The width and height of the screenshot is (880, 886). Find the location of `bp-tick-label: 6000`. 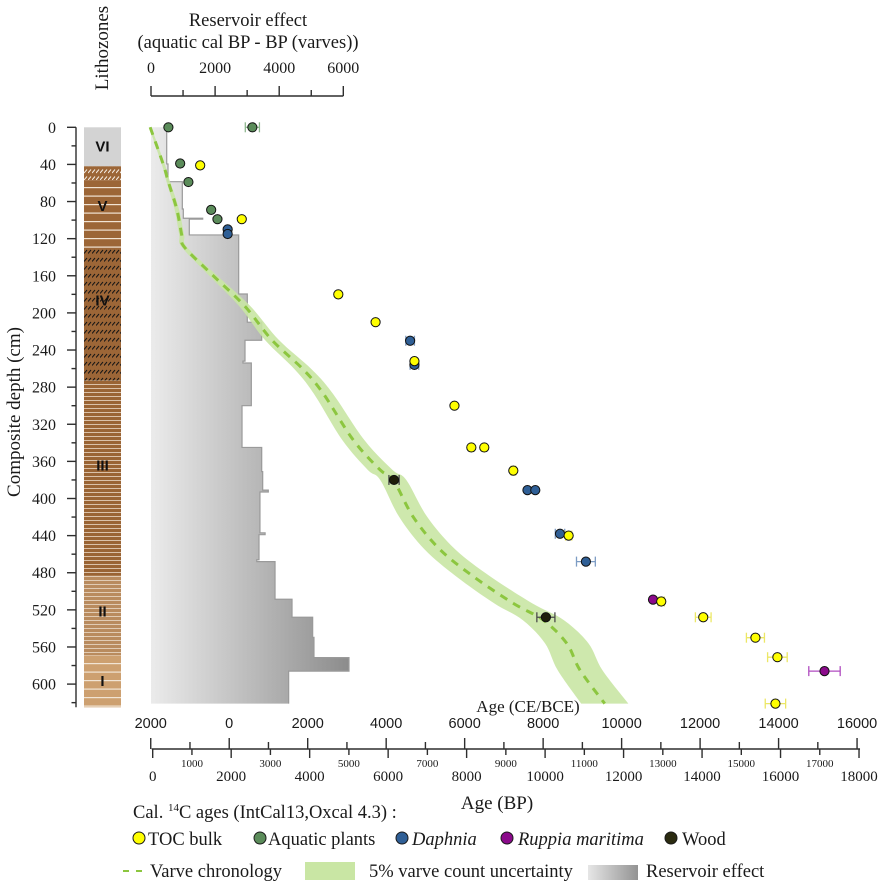

bp-tick-label: 6000 is located at coordinates (388, 777).